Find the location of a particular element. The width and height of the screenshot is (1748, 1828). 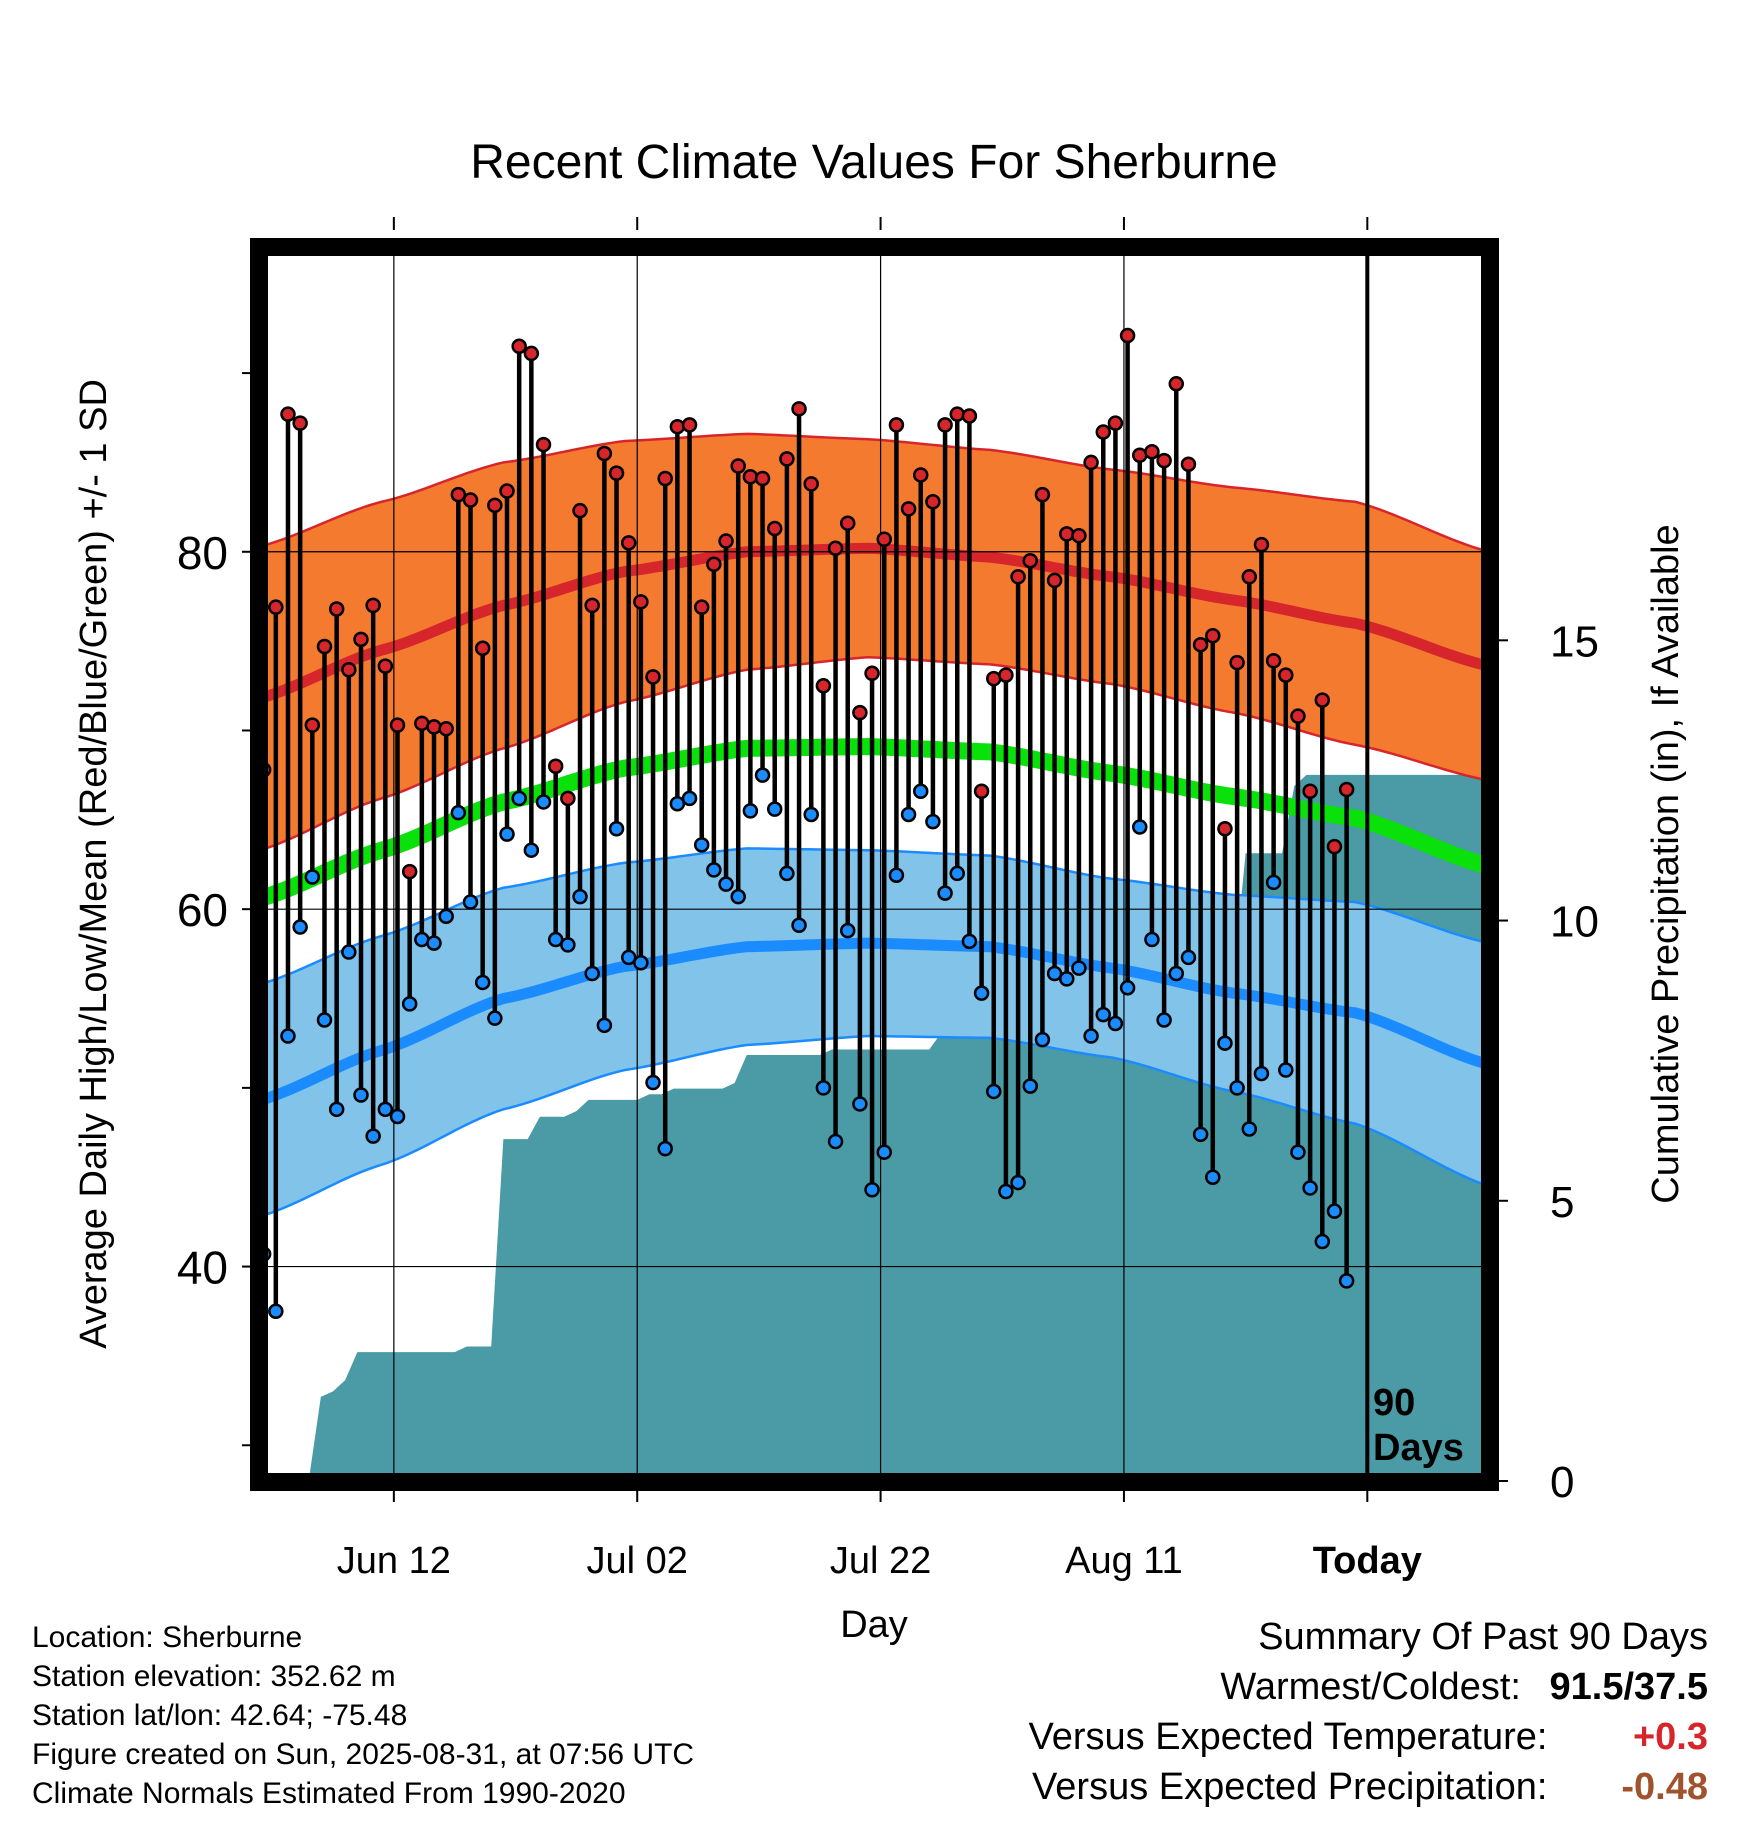

y2-tick-label: 5 is located at coordinates (1562, 1202).